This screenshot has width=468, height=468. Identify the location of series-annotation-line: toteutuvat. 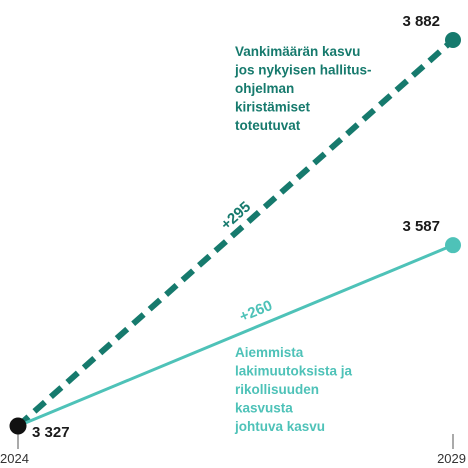
(268, 125).